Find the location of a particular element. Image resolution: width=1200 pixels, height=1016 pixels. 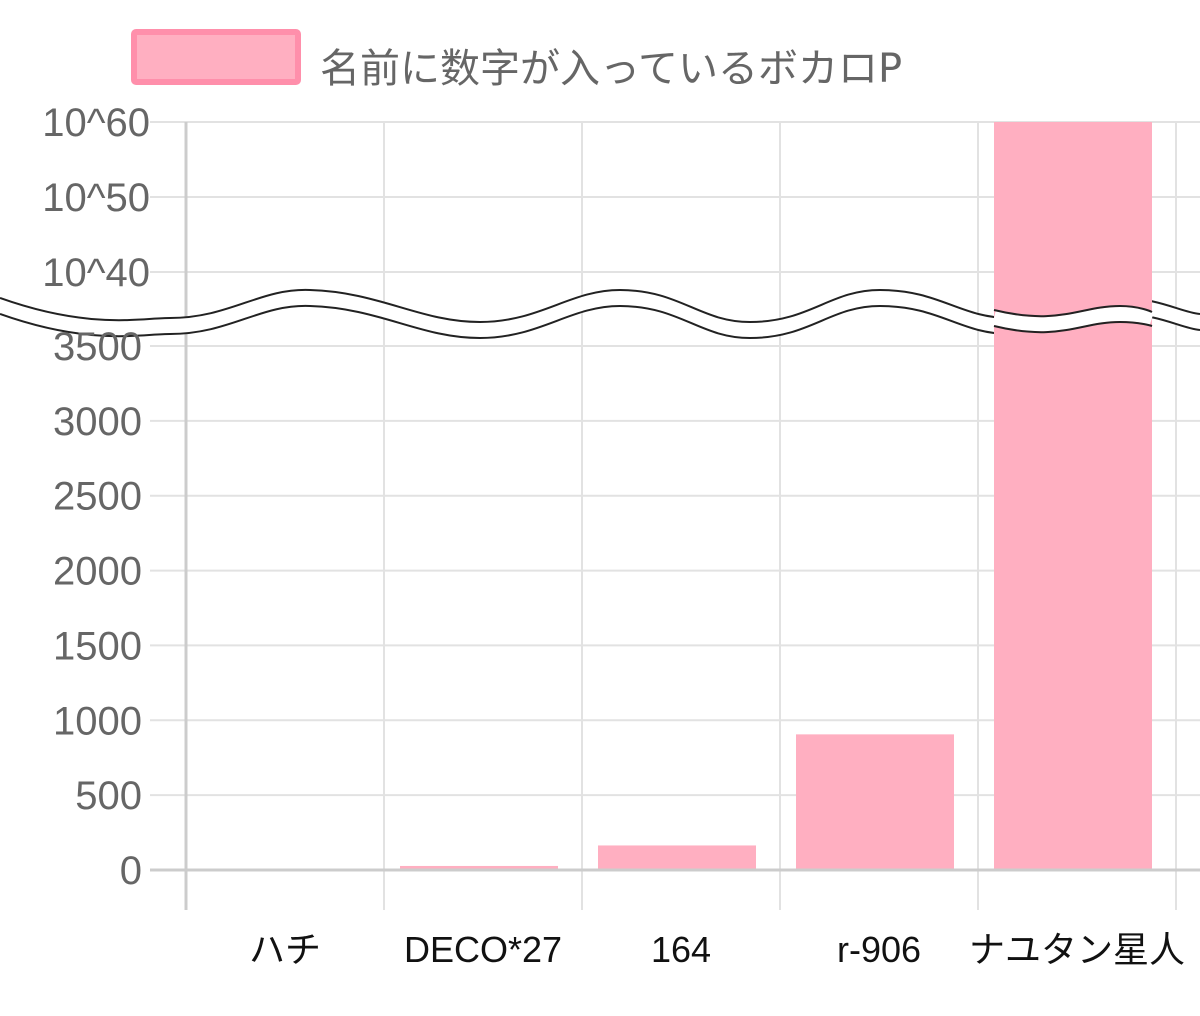

y-tick-label: 3500 is located at coordinates (97, 347).